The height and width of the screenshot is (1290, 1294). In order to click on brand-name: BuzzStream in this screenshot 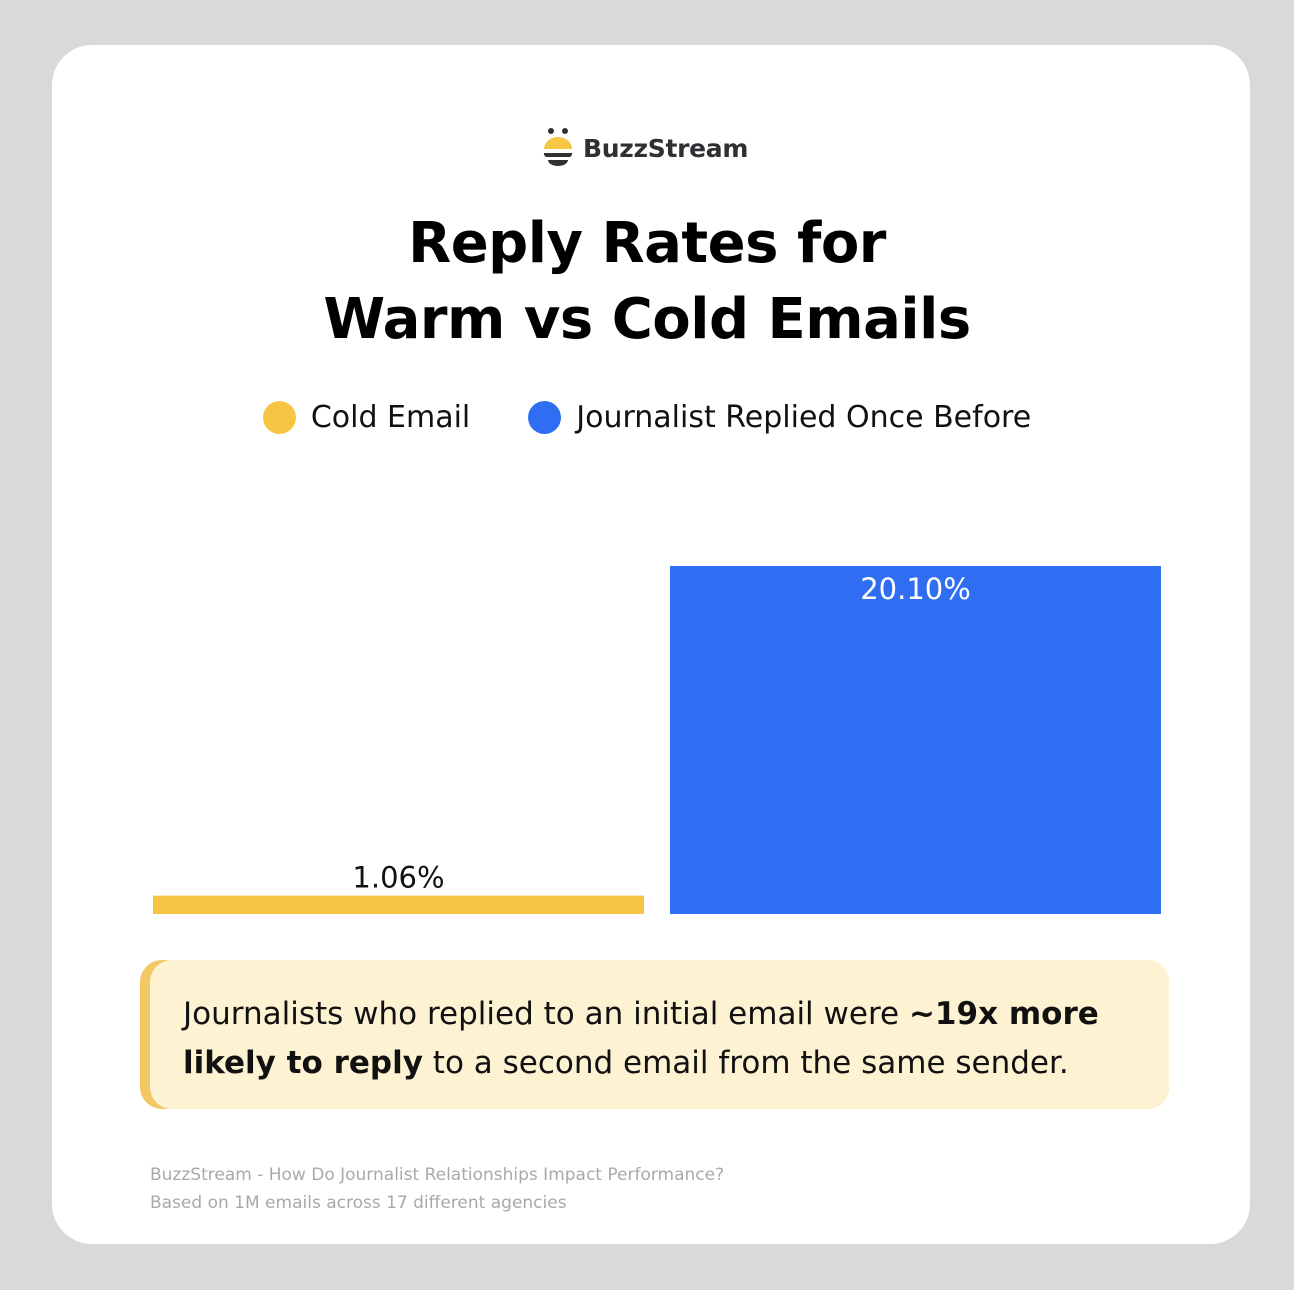, I will do `click(666, 148)`.